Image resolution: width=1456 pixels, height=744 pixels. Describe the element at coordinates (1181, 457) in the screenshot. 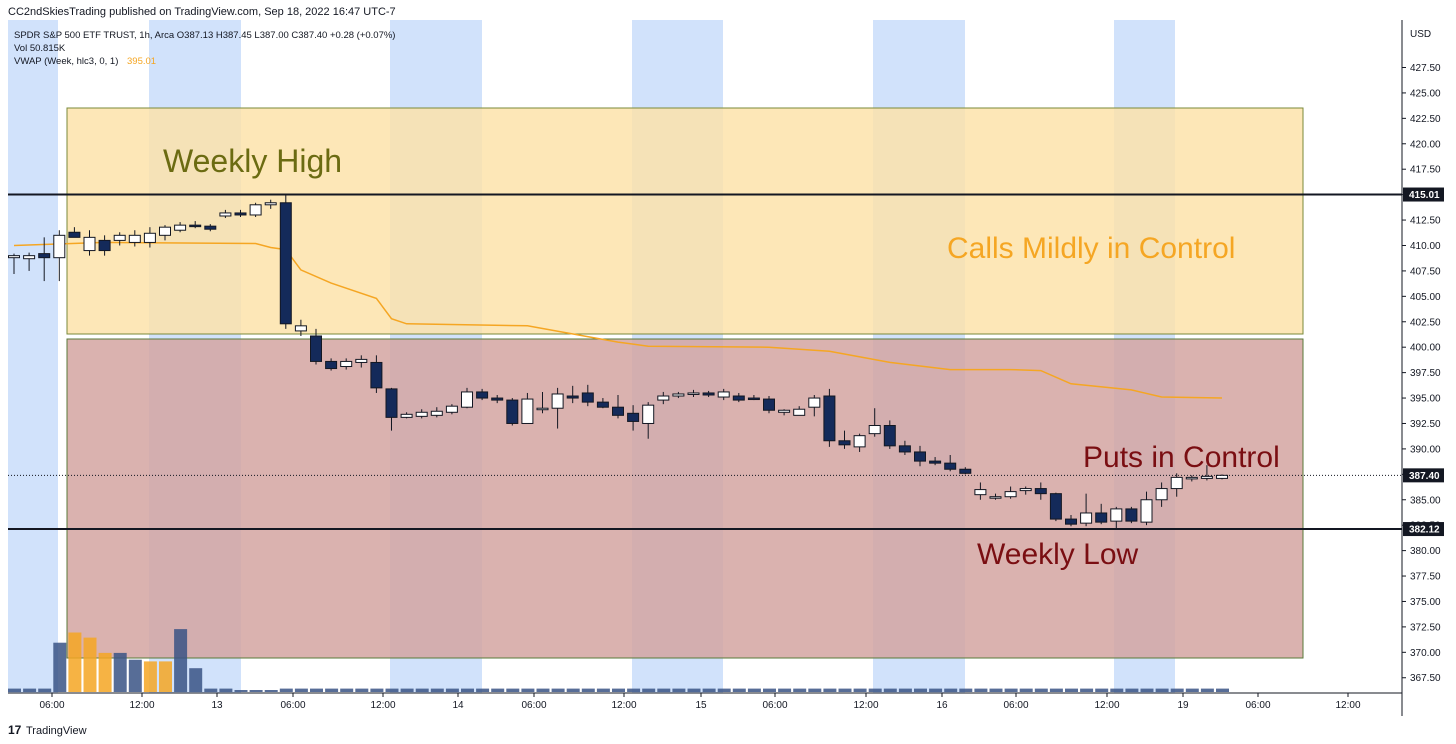

I see `puts-annotation: Puts in Control` at that location.